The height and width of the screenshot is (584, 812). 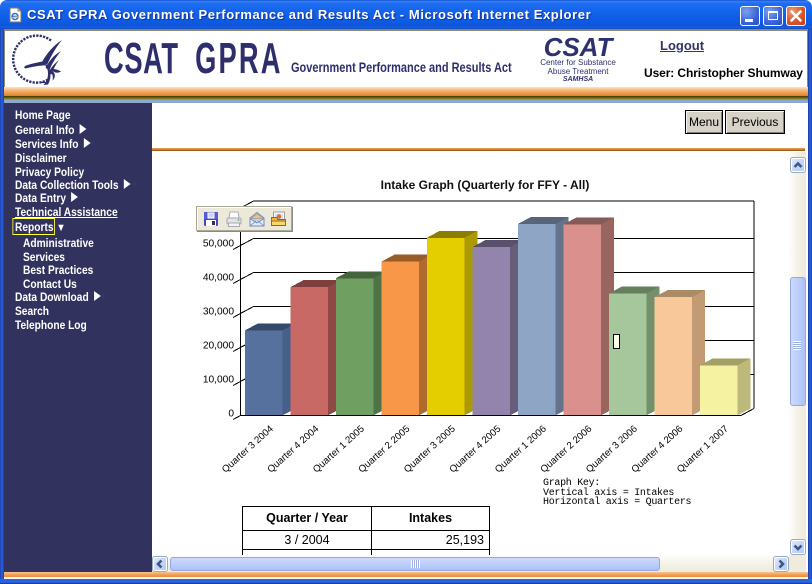 What do you see at coordinates (218, 346) in the screenshot?
I see `svg-text: 20,000` at bounding box center [218, 346].